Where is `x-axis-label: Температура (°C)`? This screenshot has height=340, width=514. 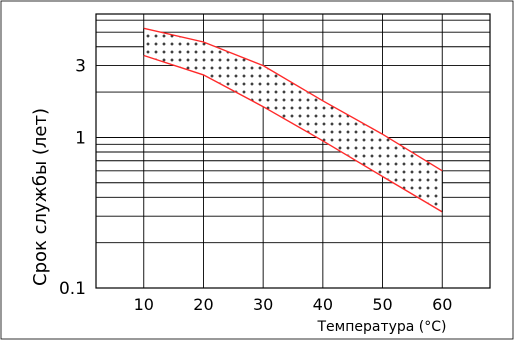
x-axis-label: Температура (°C) is located at coordinates (381, 327).